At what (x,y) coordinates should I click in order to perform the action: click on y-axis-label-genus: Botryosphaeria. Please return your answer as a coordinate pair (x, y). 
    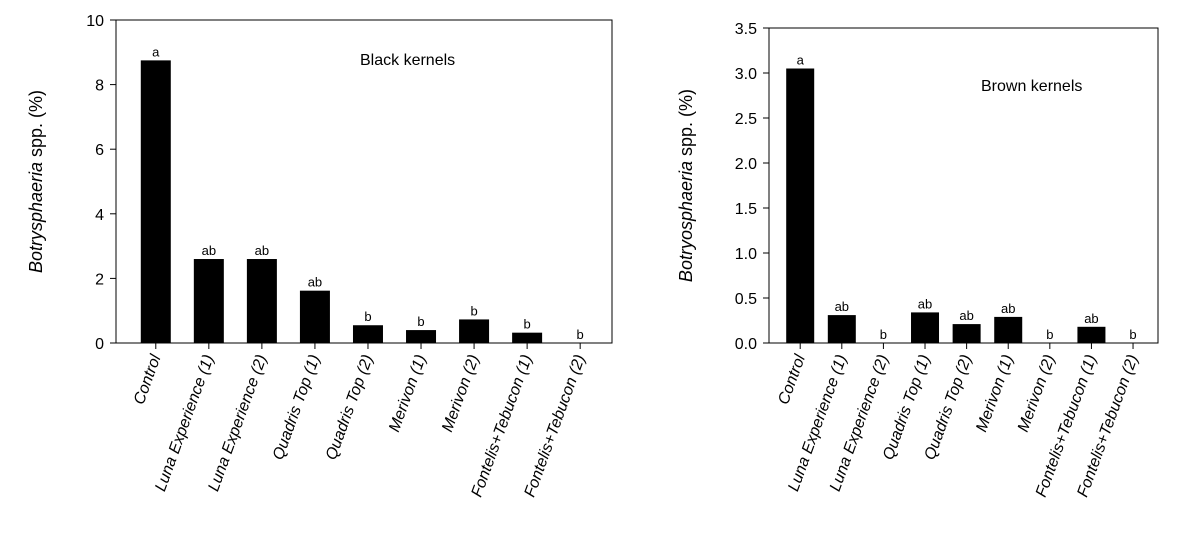
    Looking at the image, I should click on (686, 221).